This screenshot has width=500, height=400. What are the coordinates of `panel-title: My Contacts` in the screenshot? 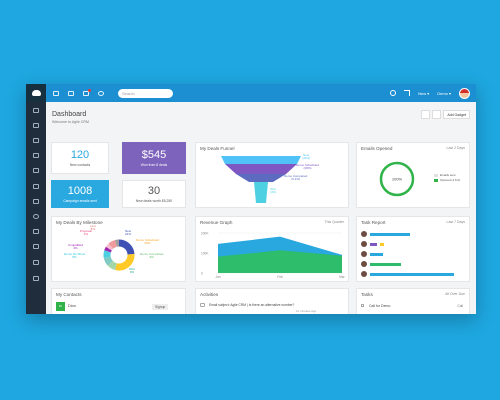 It's located at (69, 294).